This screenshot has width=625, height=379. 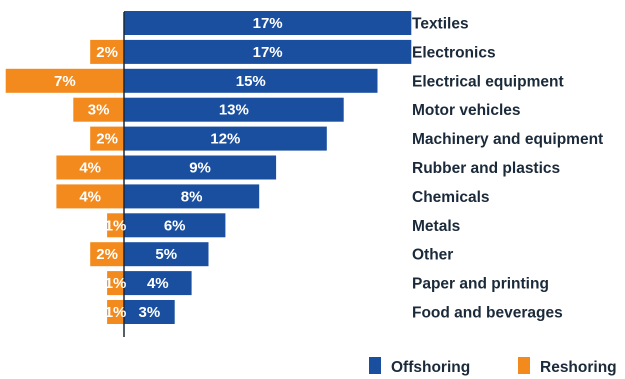 I want to click on reshoring-bar-metals, so click(x=115, y=225).